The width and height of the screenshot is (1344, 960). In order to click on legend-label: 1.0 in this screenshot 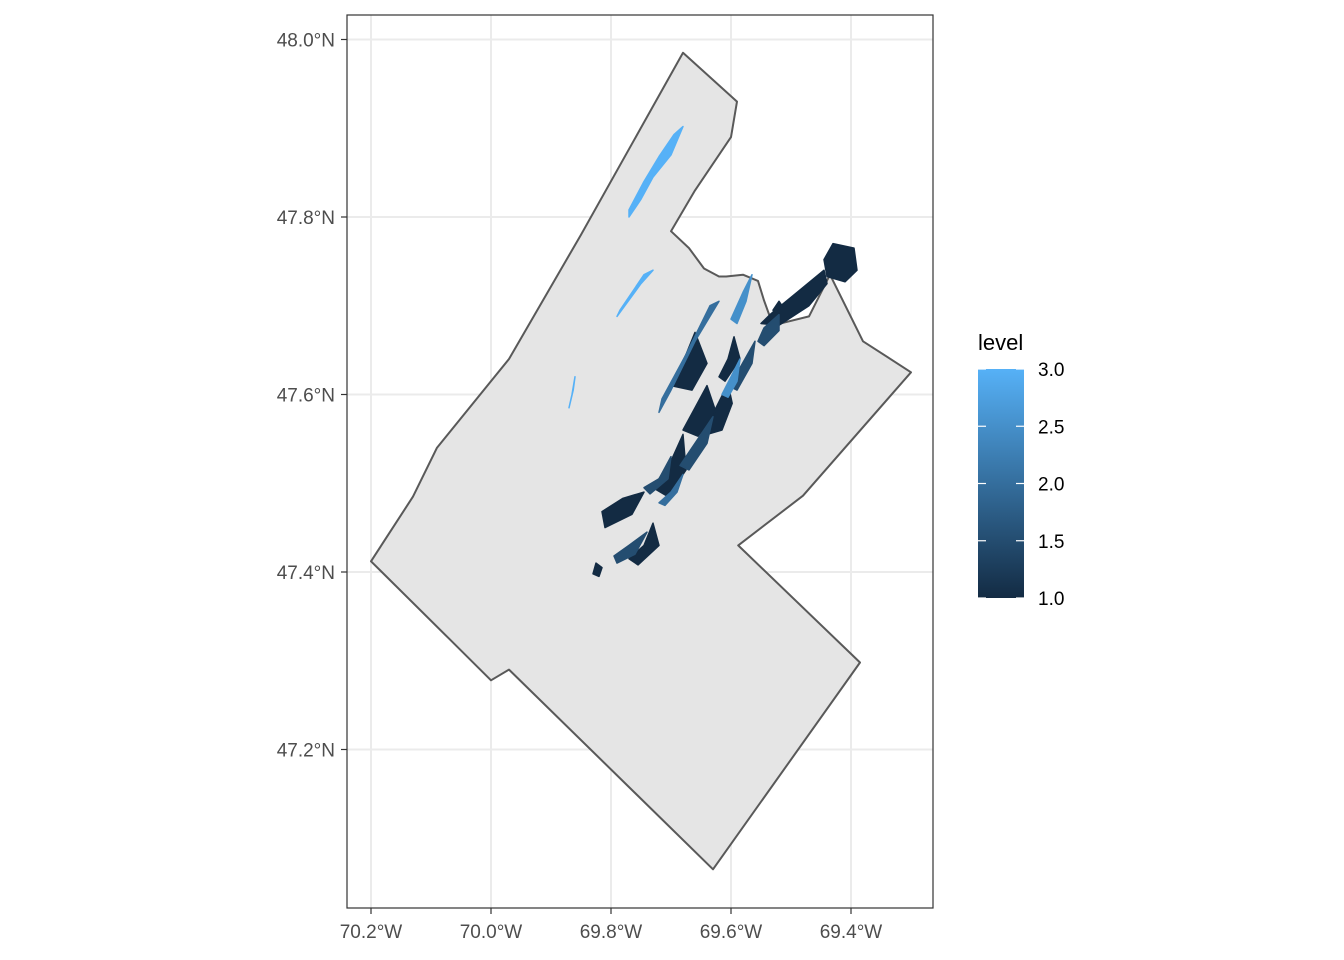, I will do `click(1051, 599)`.